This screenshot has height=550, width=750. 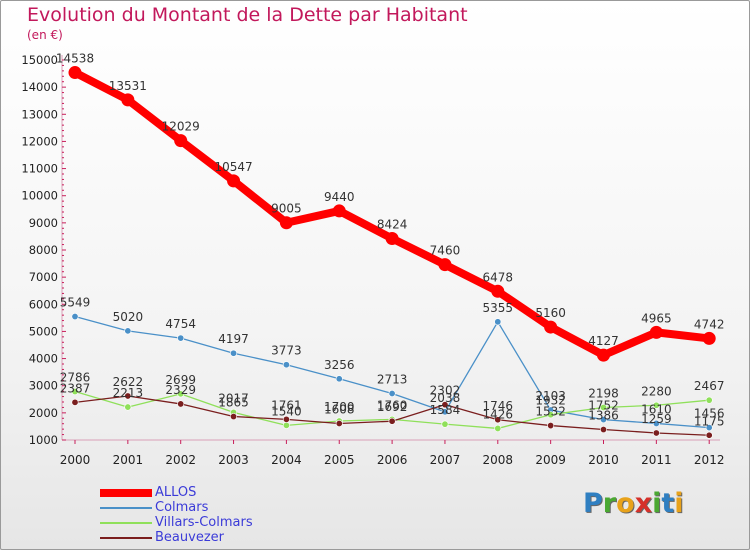 What do you see at coordinates (43, 359) in the screenshot?
I see `y-tick-label: 4000` at bounding box center [43, 359].